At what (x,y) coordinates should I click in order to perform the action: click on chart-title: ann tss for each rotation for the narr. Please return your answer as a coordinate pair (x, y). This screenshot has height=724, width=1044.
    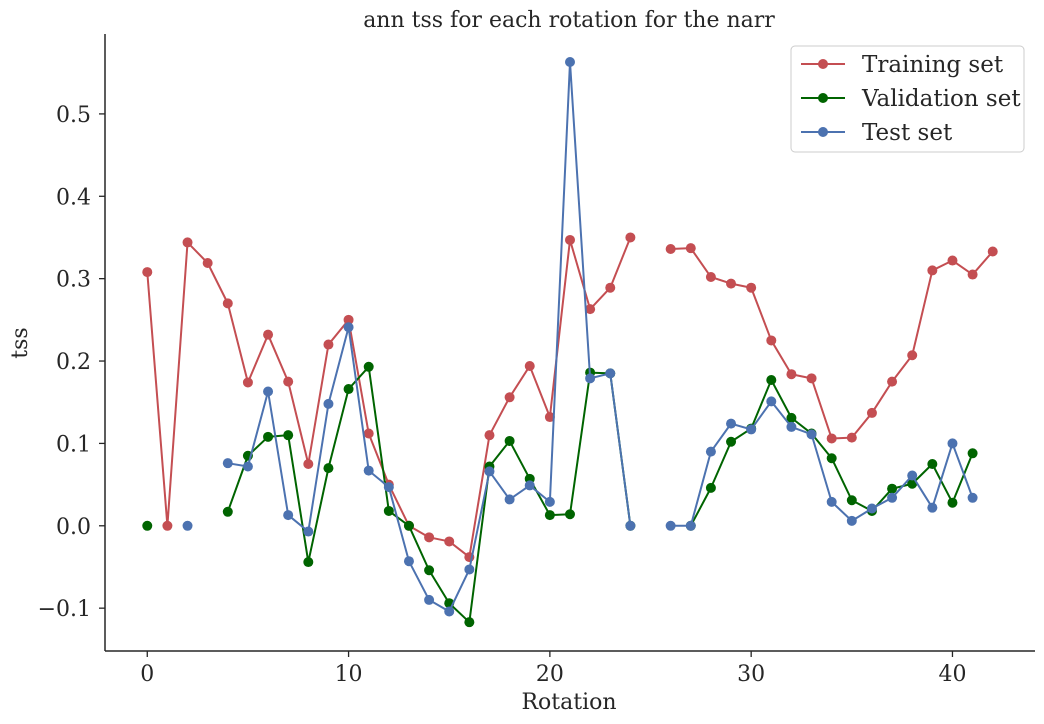
    Looking at the image, I should click on (569, 20).